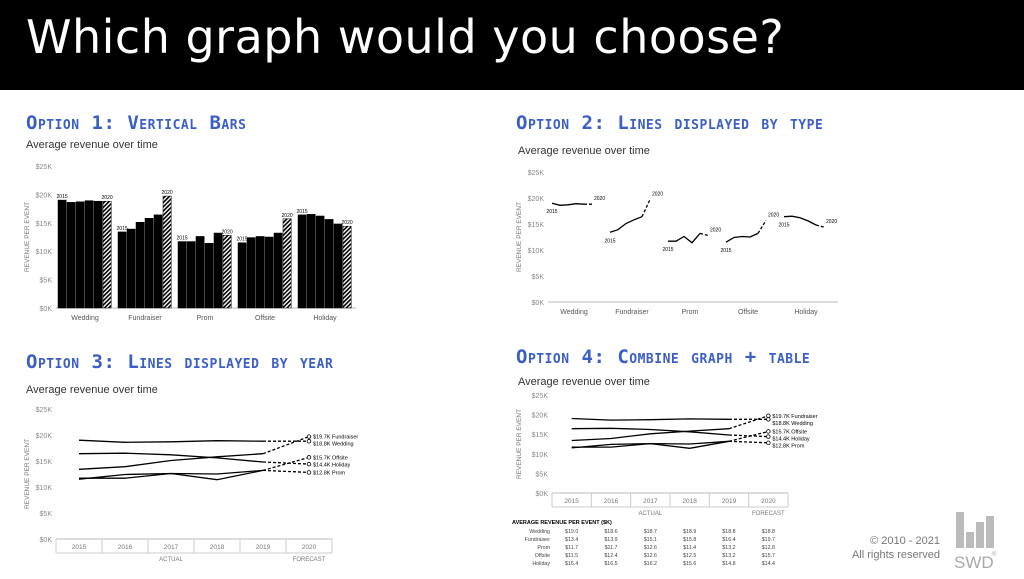 Image resolution: width=1024 pixels, height=579 pixels. What do you see at coordinates (728, 564) in the screenshot?
I see `opt4-table-cell: $14.8` at bounding box center [728, 564].